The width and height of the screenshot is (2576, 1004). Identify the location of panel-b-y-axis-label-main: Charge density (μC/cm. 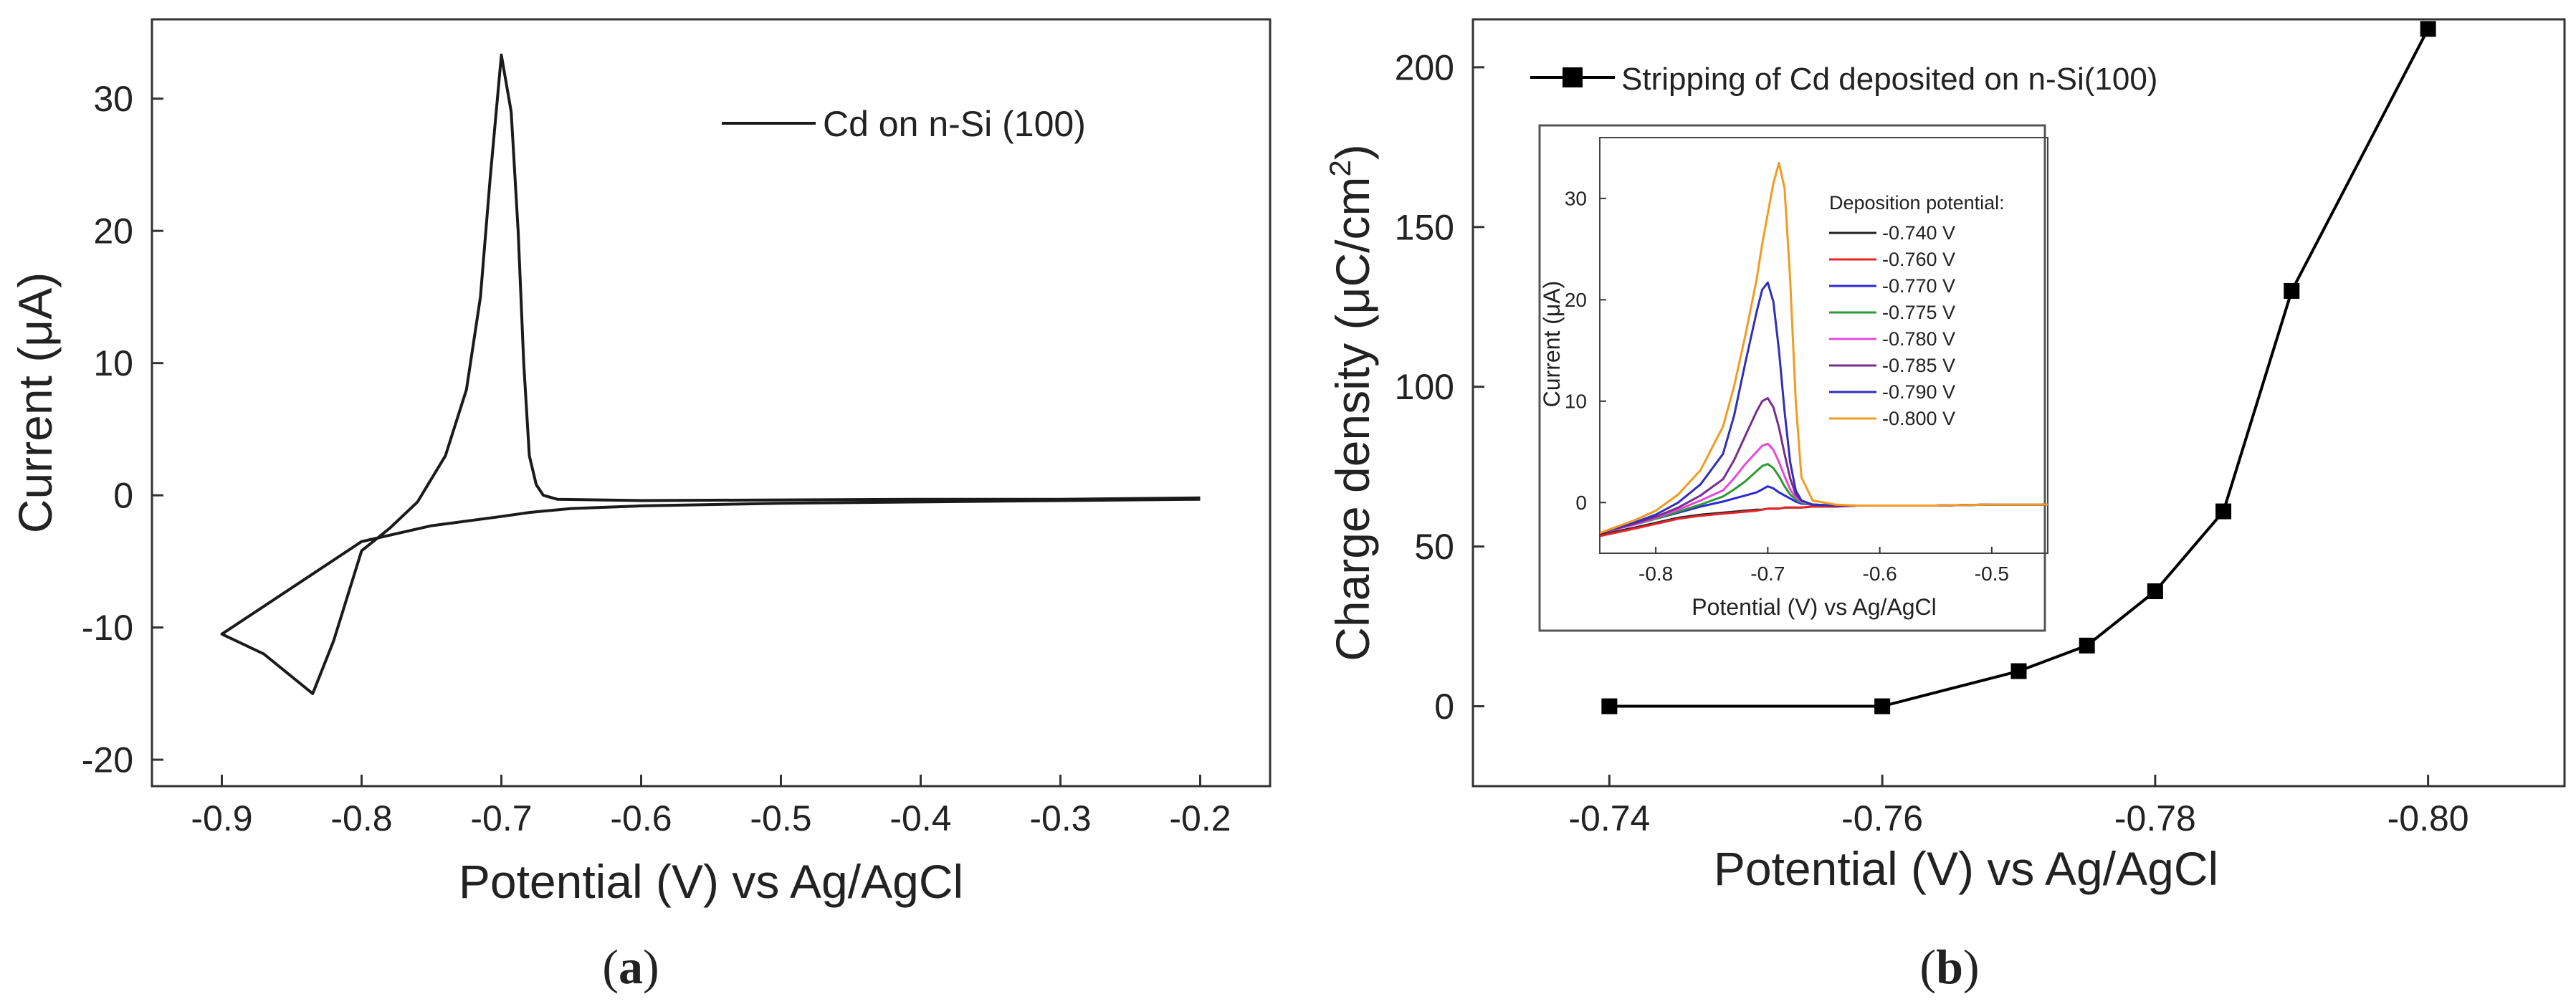
(1352, 419).